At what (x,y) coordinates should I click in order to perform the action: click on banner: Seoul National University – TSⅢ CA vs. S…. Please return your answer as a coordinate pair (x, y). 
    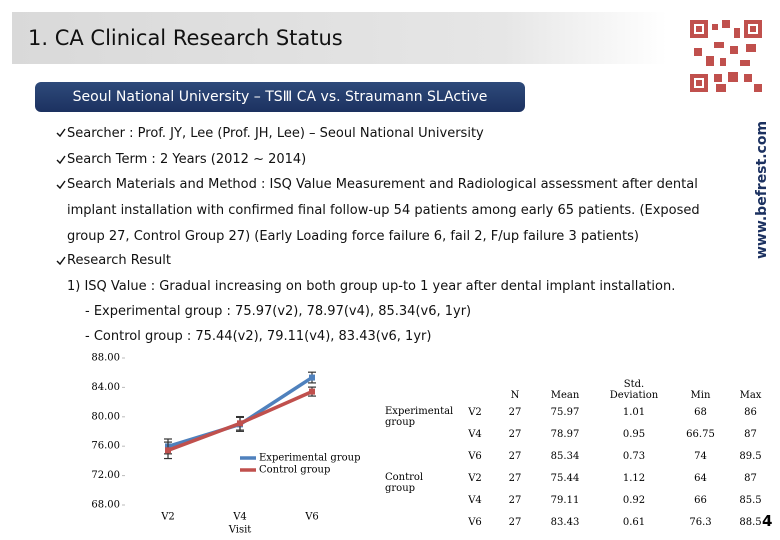
    Looking at the image, I should click on (280, 97).